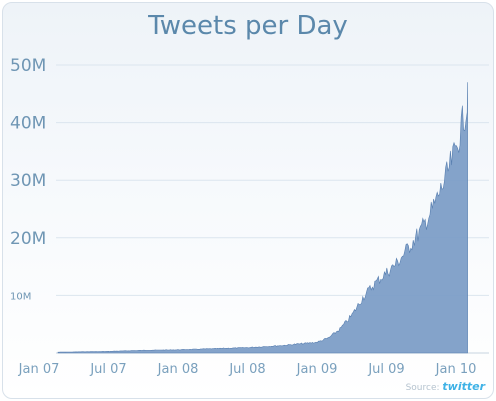 This screenshot has width=496, height=401. I want to click on x-tick-label: Jul 07, so click(107, 369).